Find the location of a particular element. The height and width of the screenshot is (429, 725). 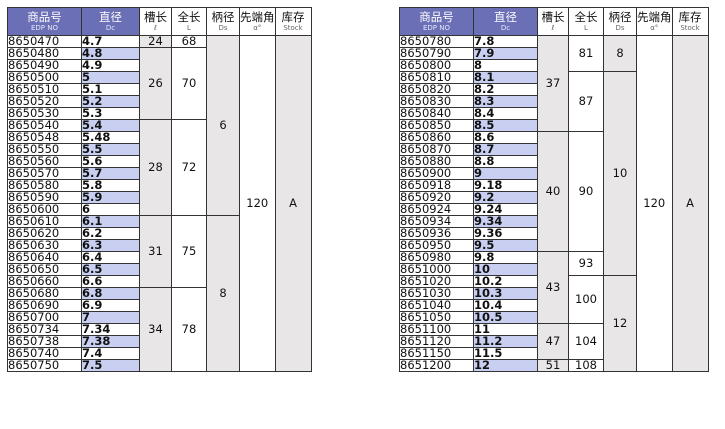

flute-length-cell: 34 is located at coordinates (155, 329).